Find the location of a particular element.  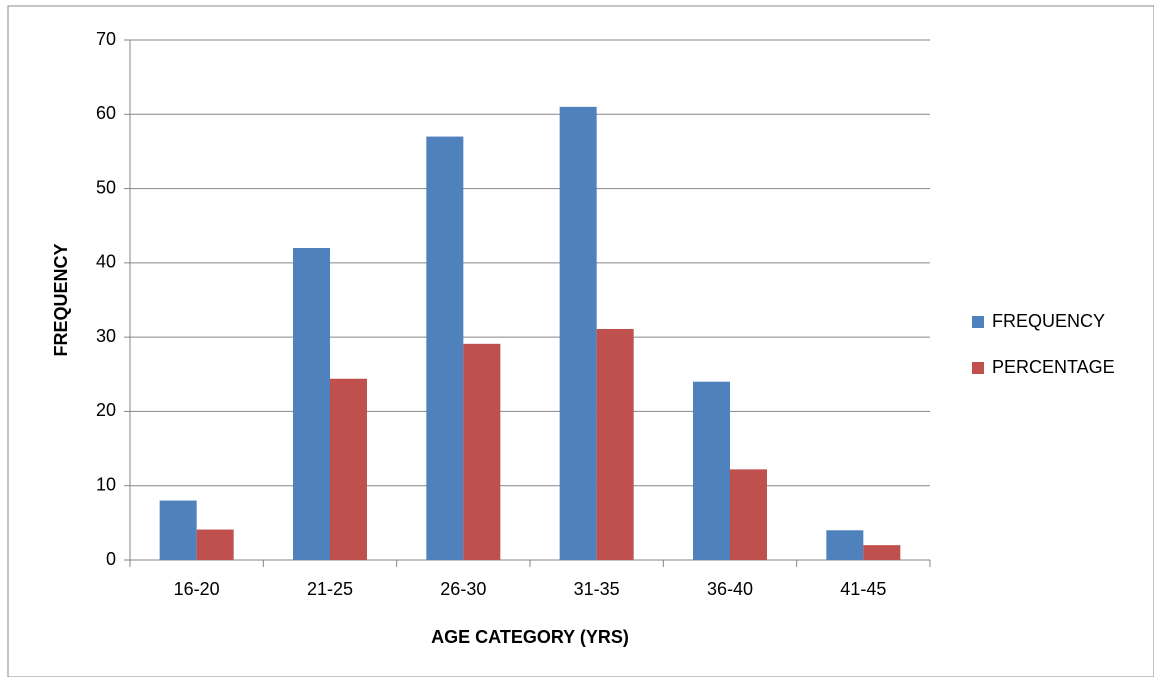

legend-label: PERCENTAGE is located at coordinates (1053, 367).